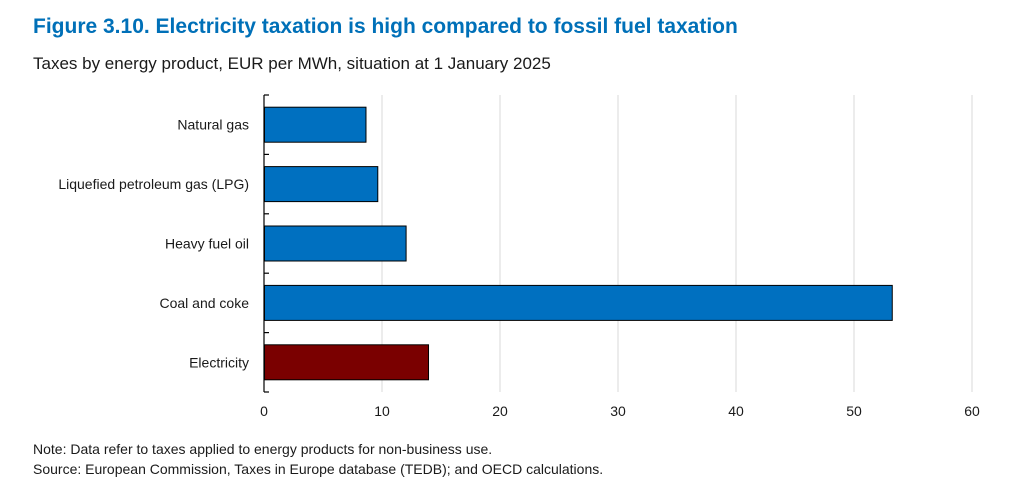 The image size is (1017, 481). What do you see at coordinates (264, 411) in the screenshot?
I see `x-tick-label: 0` at bounding box center [264, 411].